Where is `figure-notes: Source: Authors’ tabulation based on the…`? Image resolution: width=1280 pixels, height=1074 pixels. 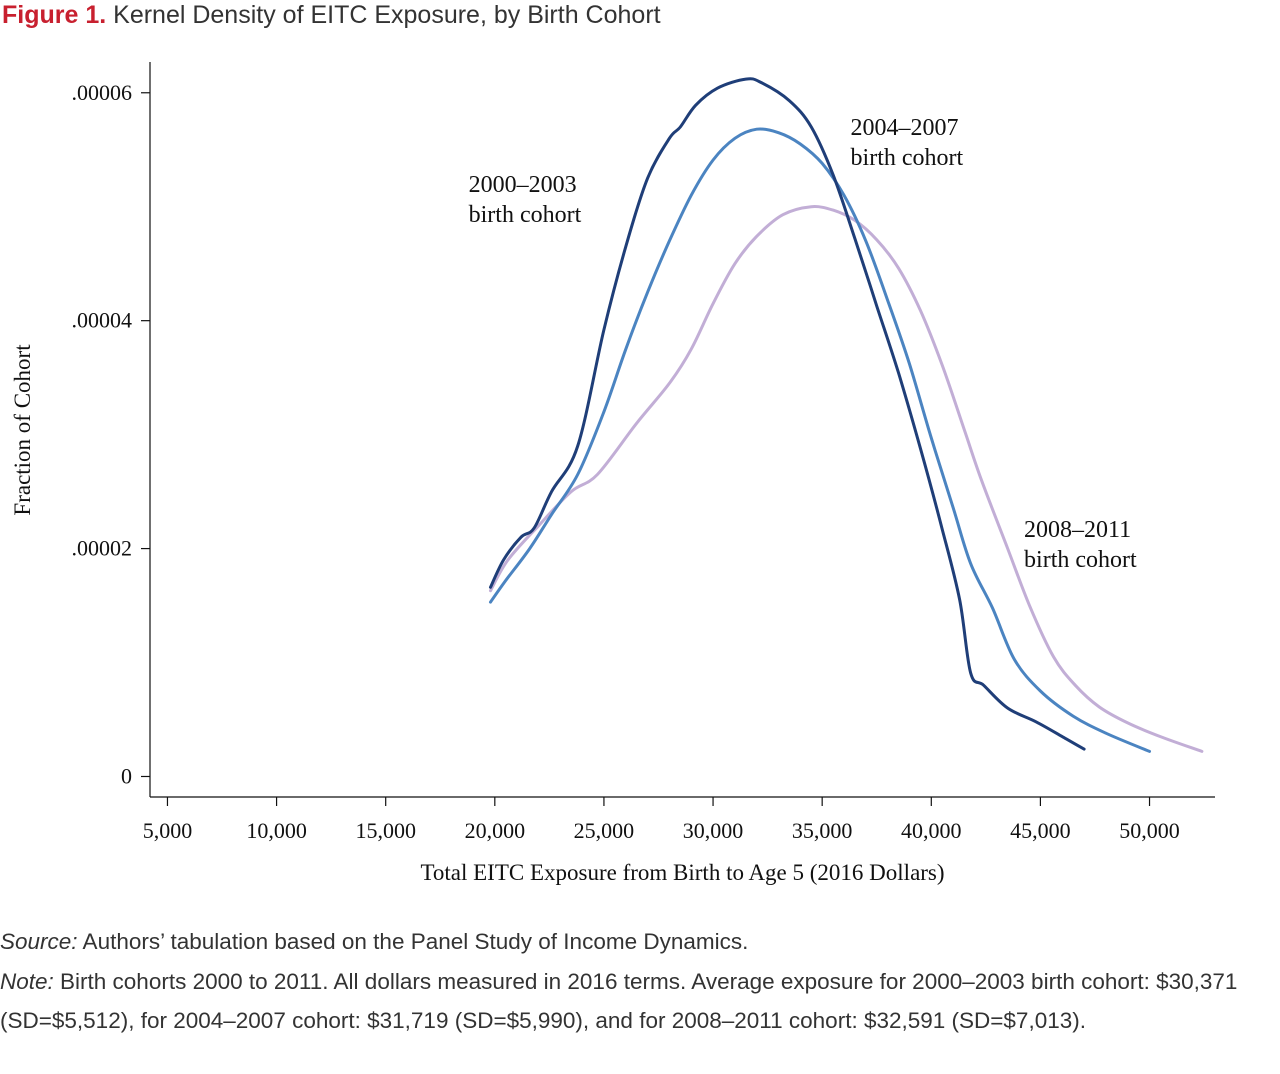 figure-notes: Source: Authors’ tabulation based on the… is located at coordinates (640, 981).